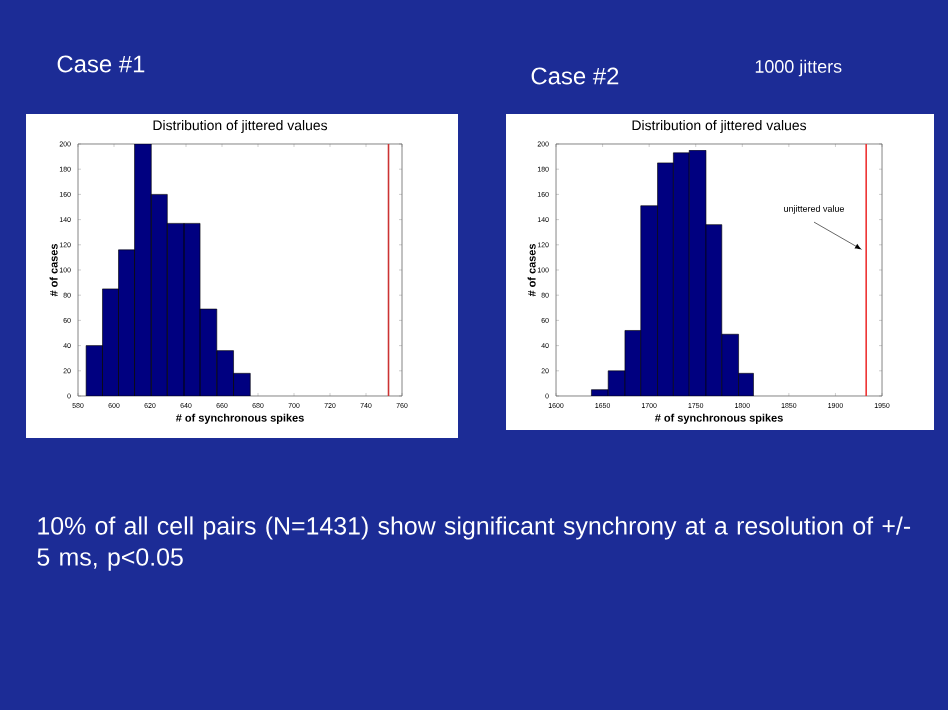  Describe the element at coordinates (101, 64) in the screenshot. I see `text: Case #1` at that location.